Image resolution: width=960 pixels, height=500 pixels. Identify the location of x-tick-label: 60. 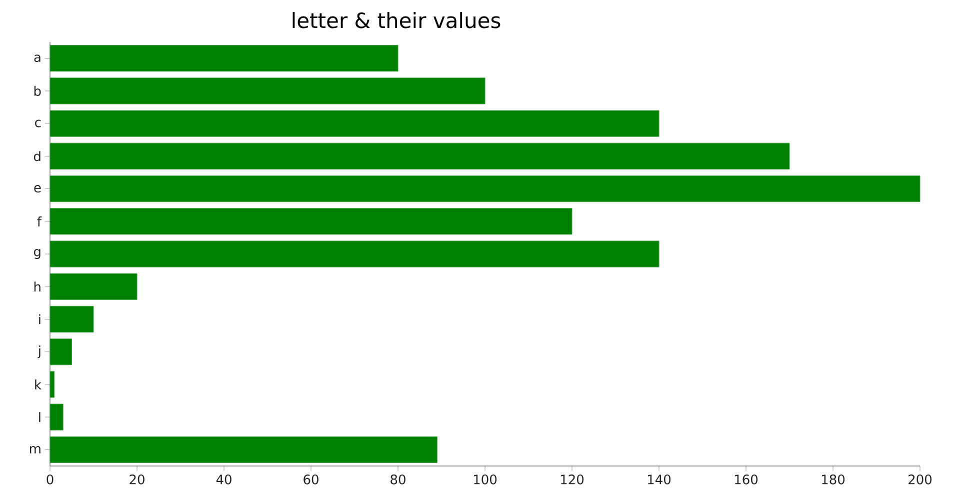
(311, 479).